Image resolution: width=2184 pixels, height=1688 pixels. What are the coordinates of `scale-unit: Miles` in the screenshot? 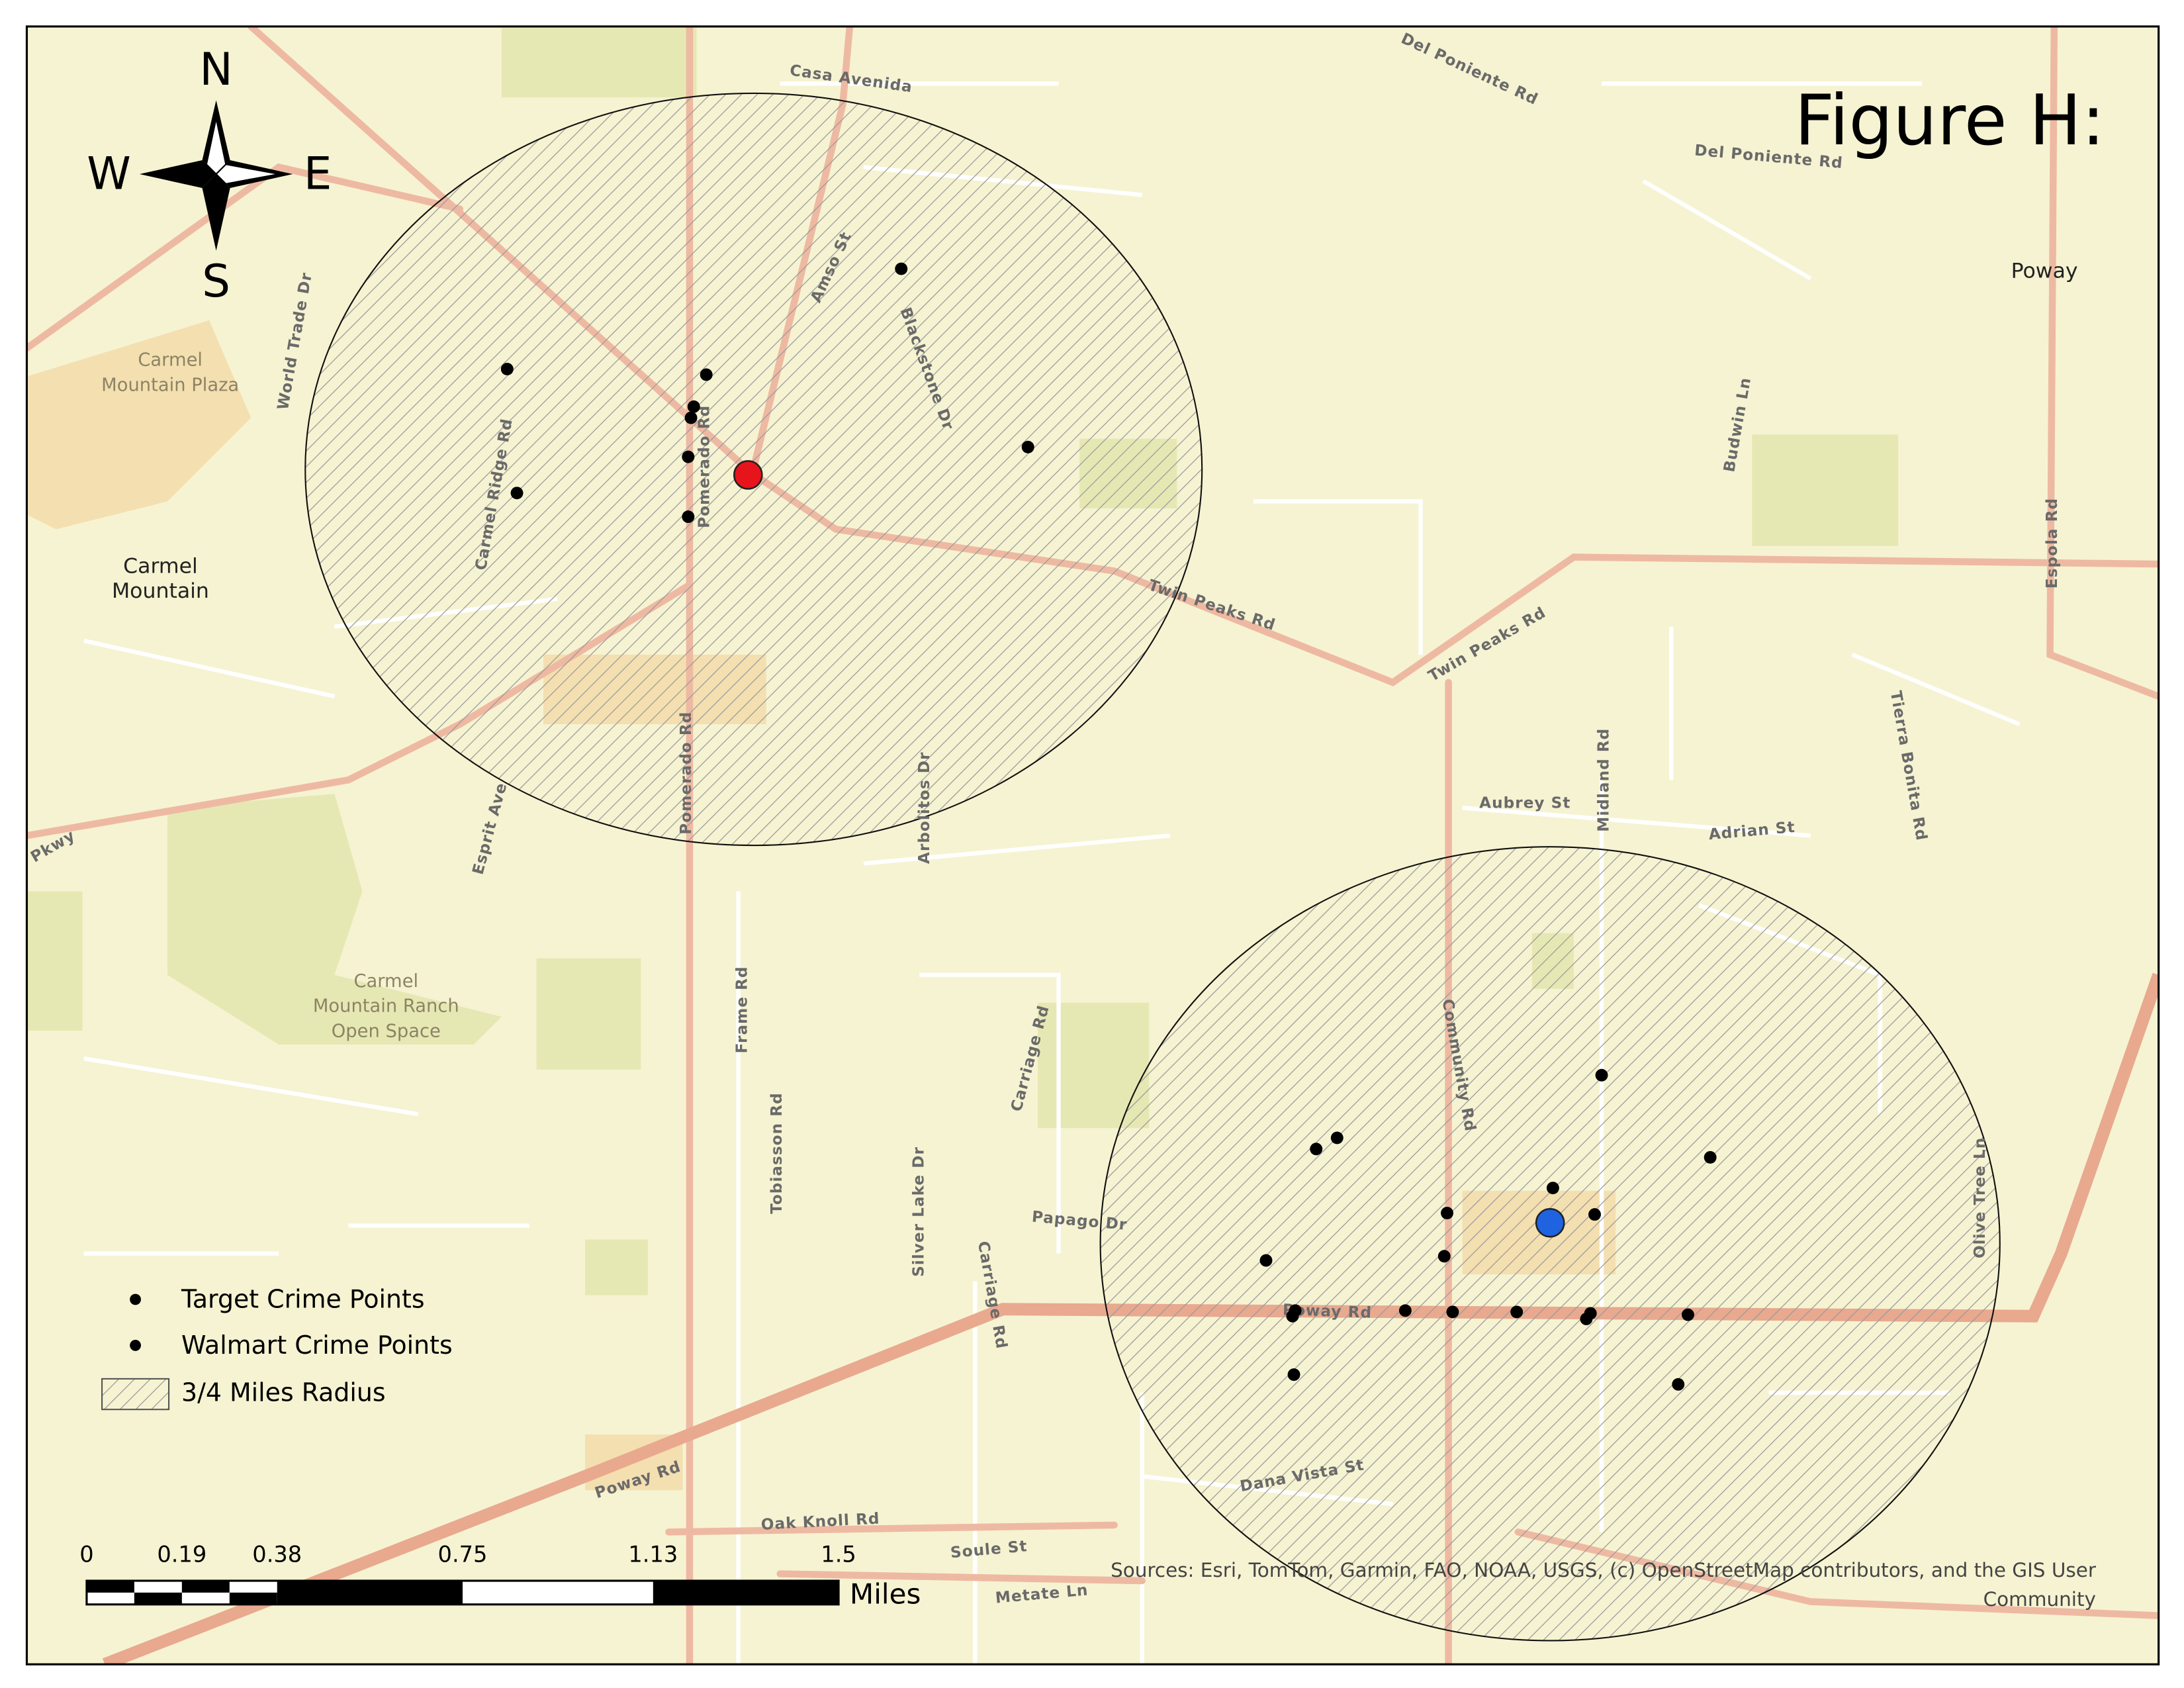 It's located at (886, 1594).